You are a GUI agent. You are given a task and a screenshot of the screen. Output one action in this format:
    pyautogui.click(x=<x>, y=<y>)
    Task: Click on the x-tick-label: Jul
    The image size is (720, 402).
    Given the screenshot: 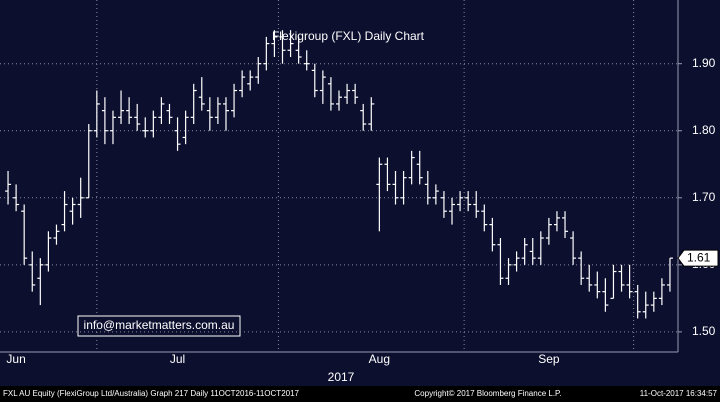 What is the action you would take?
    pyautogui.click(x=177, y=359)
    